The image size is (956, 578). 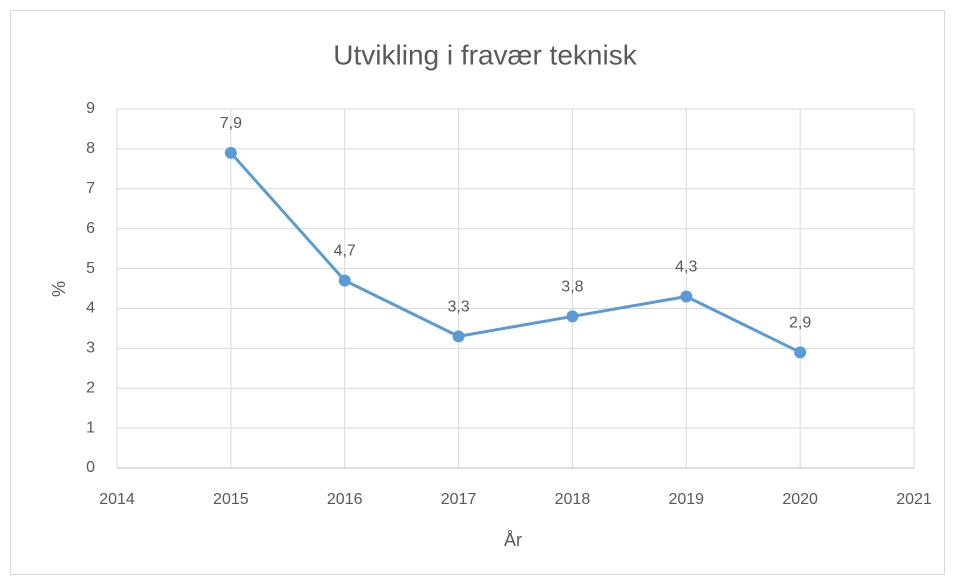 What do you see at coordinates (458, 307) in the screenshot?
I see `data-label: 3,3` at bounding box center [458, 307].